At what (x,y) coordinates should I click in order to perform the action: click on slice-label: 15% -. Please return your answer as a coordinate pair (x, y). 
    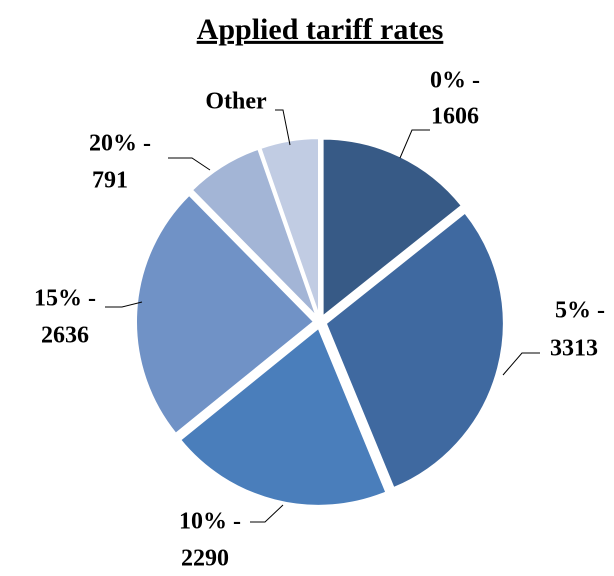
    Looking at the image, I should click on (65, 299).